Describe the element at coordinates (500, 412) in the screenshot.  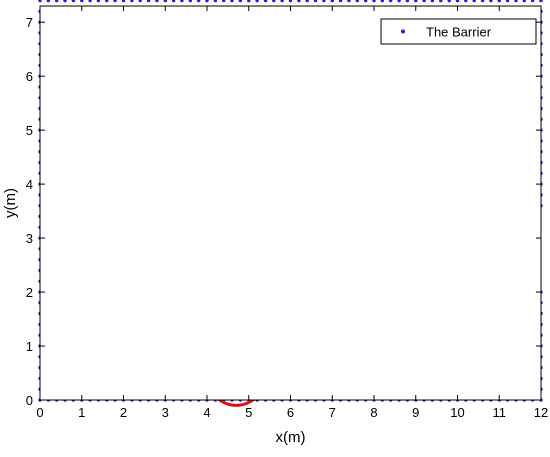
I see `x-tick-label: 11` at that location.